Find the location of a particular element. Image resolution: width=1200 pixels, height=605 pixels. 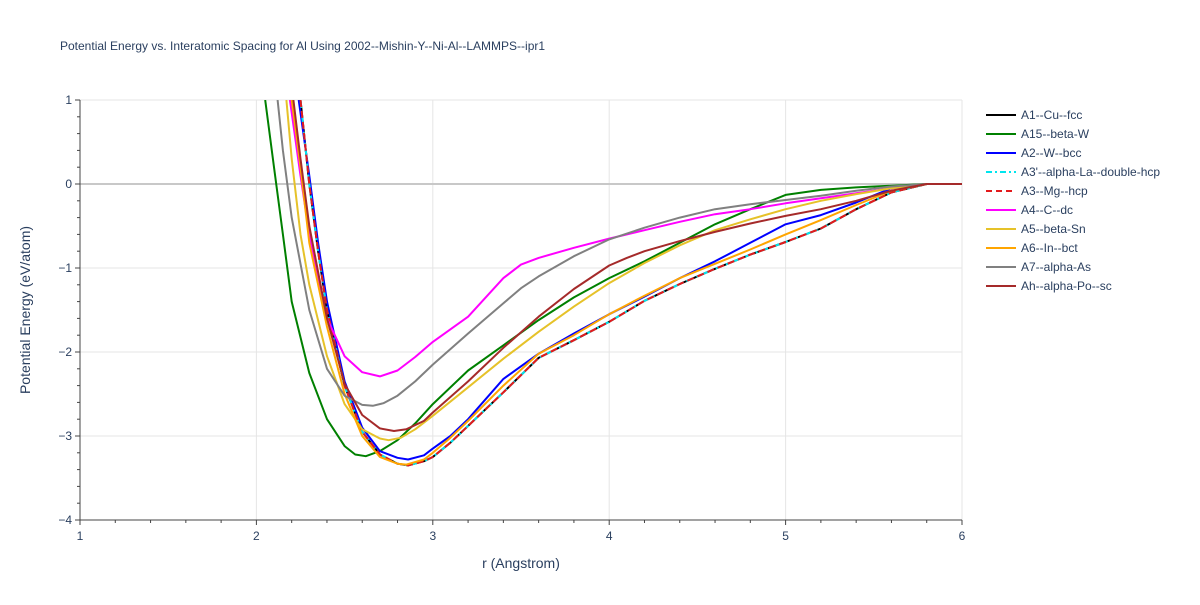

x-axis-title: r (Angstrom) is located at coordinates (521, 563).